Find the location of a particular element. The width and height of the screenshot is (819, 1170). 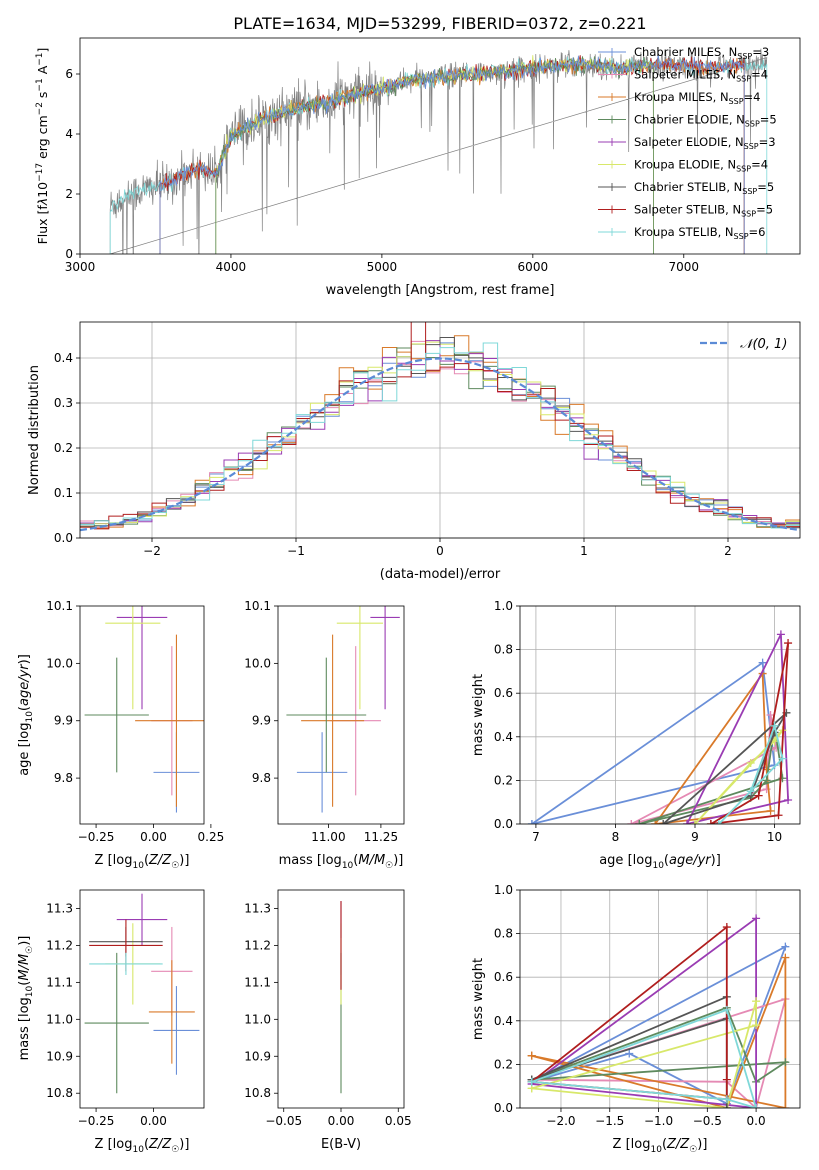

gaussian-curve is located at coordinates (440, 444).